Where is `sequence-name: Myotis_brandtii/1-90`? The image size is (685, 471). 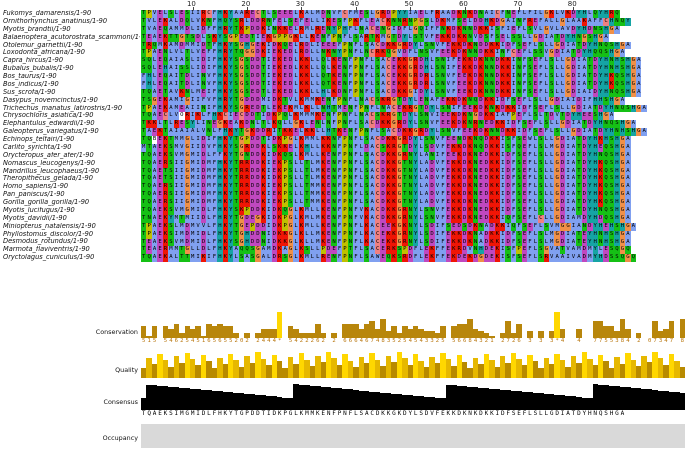 sequence-name: Myotis_brandtii/1-90 is located at coordinates (37, 29).